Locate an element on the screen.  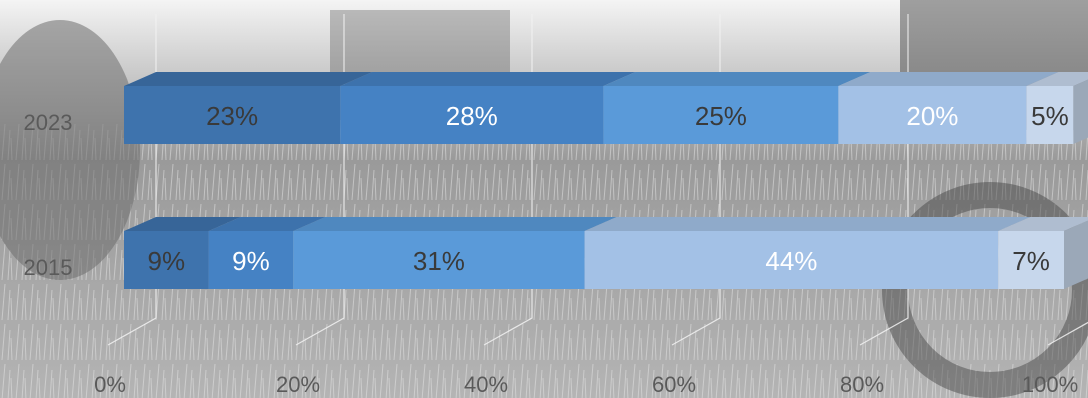
x-tick-label: 40% is located at coordinates (486, 384).